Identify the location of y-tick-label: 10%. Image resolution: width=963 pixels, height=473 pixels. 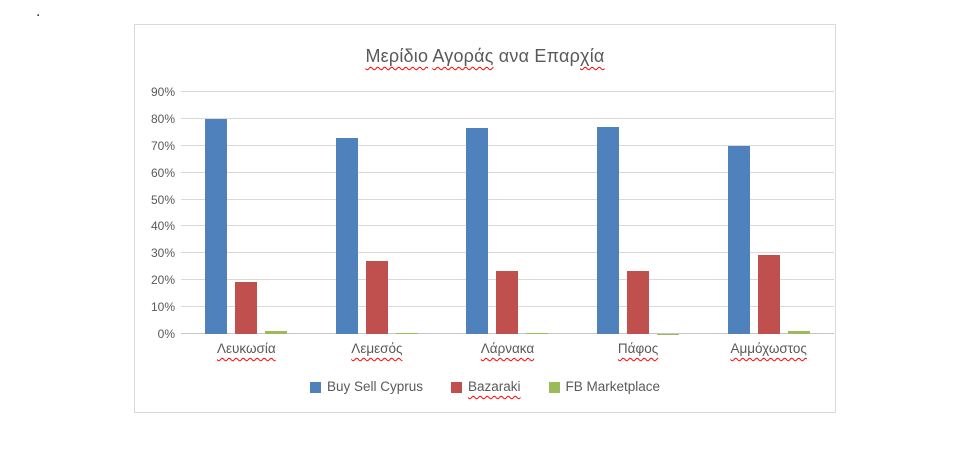
(162, 307).